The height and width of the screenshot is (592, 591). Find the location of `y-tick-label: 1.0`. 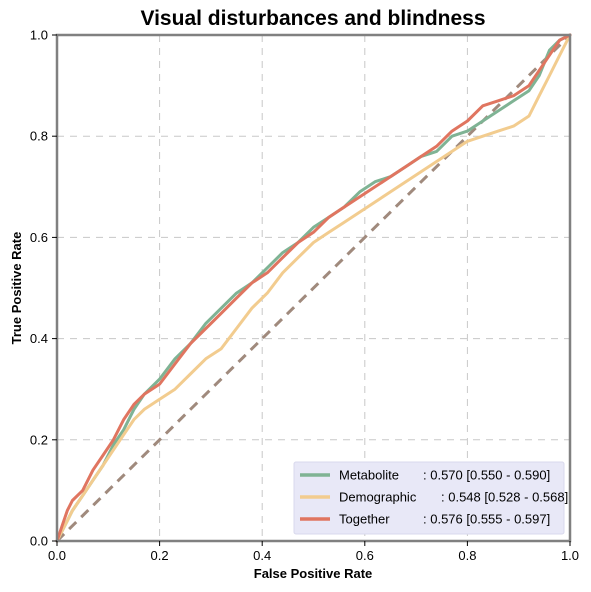

y-tick-label: 1.0 is located at coordinates (39, 35).